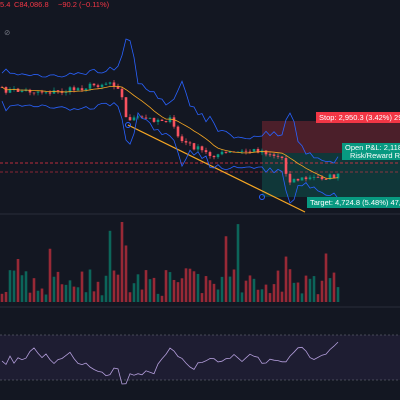 The width and height of the screenshot is (400, 400). What do you see at coordinates (128, 125) in the screenshot?
I see `trend-handle` at bounding box center [128, 125].